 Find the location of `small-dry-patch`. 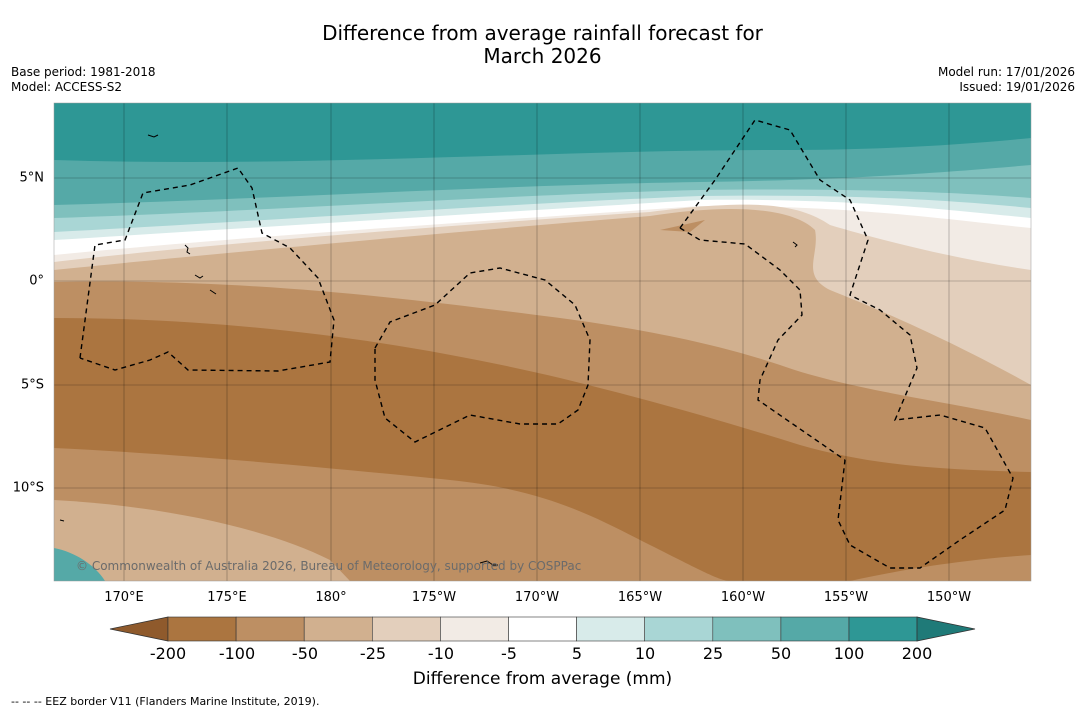

small-dry-patch is located at coordinates (682, 226).